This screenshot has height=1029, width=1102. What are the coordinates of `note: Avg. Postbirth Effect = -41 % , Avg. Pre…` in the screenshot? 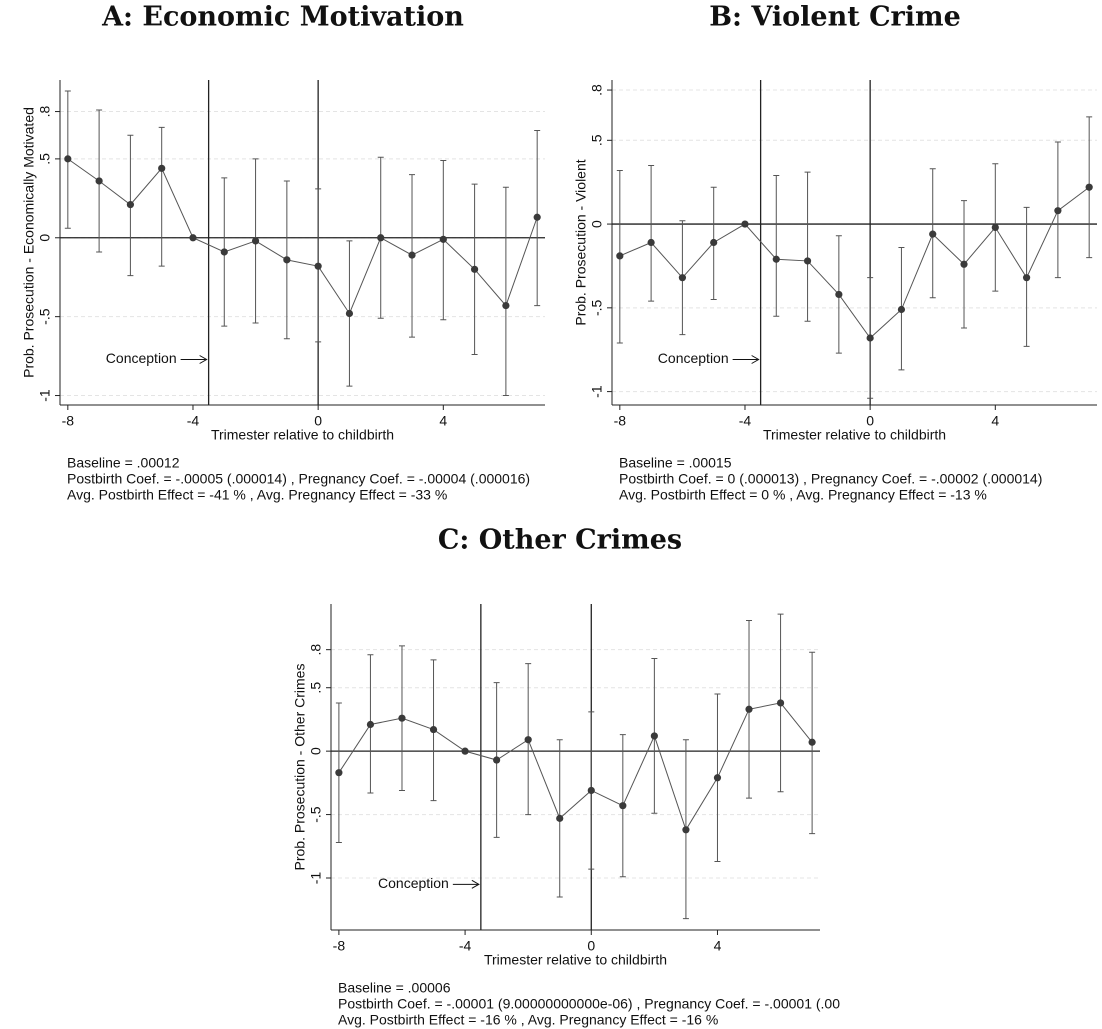 It's located at (257, 495).